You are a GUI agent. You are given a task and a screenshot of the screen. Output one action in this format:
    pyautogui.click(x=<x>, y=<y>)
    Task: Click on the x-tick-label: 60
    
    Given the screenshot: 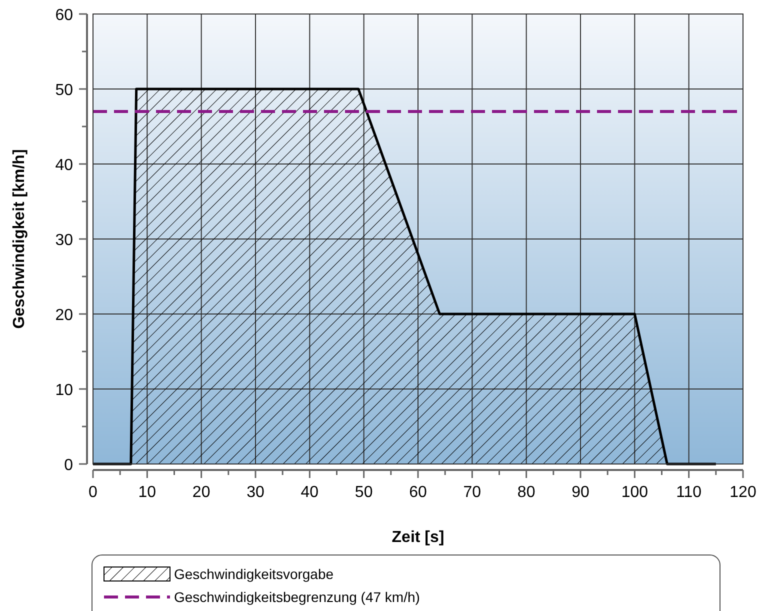 What is the action you would take?
    pyautogui.click(x=418, y=492)
    